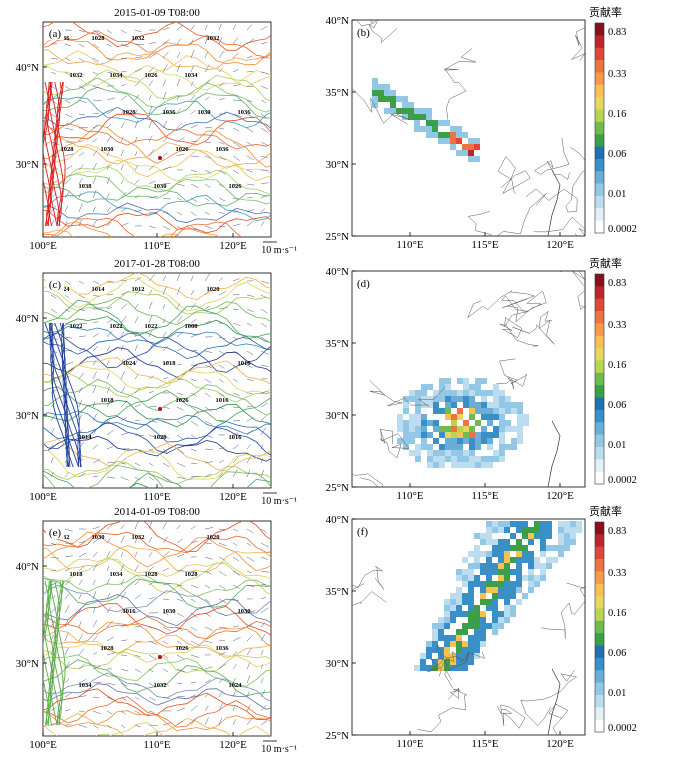 The image size is (679, 771). I want to click on contour-label: 1014, so click(86, 437).